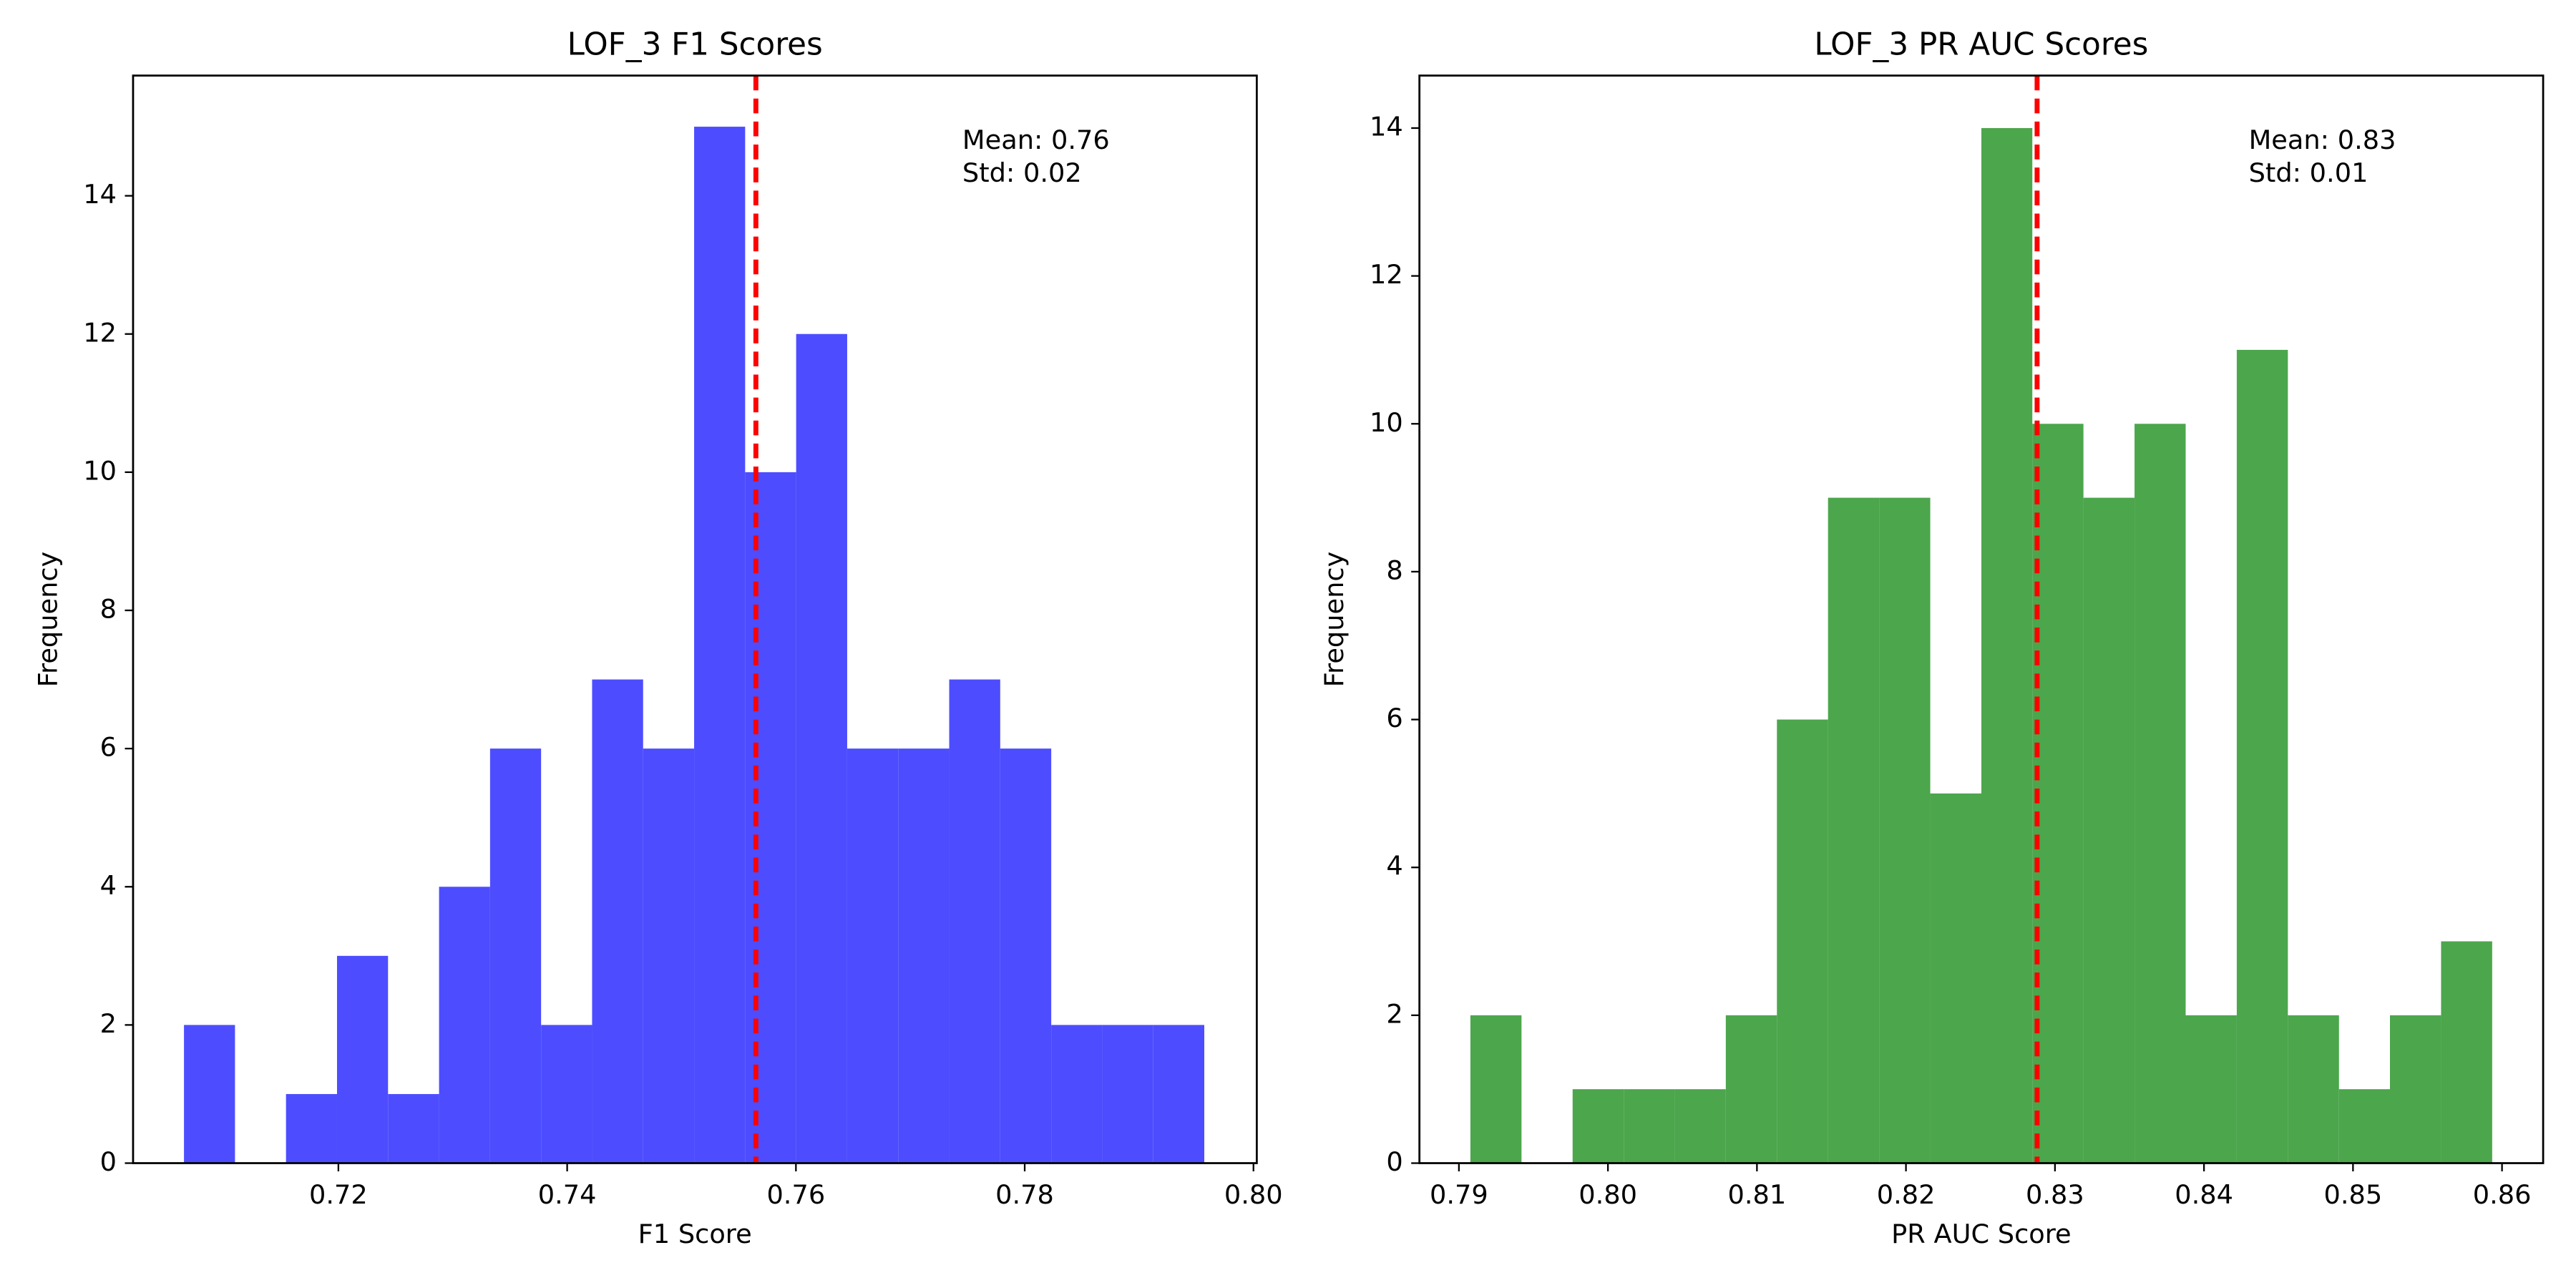 This screenshot has height=1288, width=2576. Describe the element at coordinates (2352, 1194) in the screenshot. I see `x-tick-label: 0.85` at that location.